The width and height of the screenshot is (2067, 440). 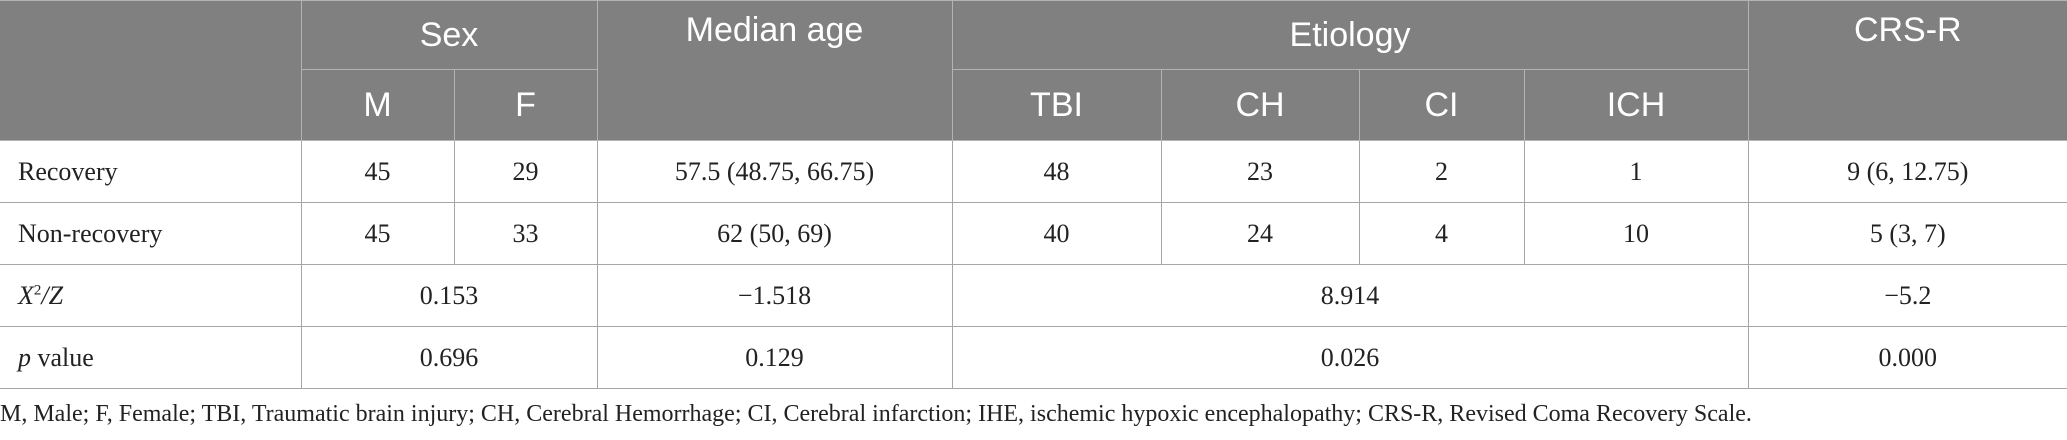 I want to click on cell-age: 62 (50, 69), so click(x=774, y=233).